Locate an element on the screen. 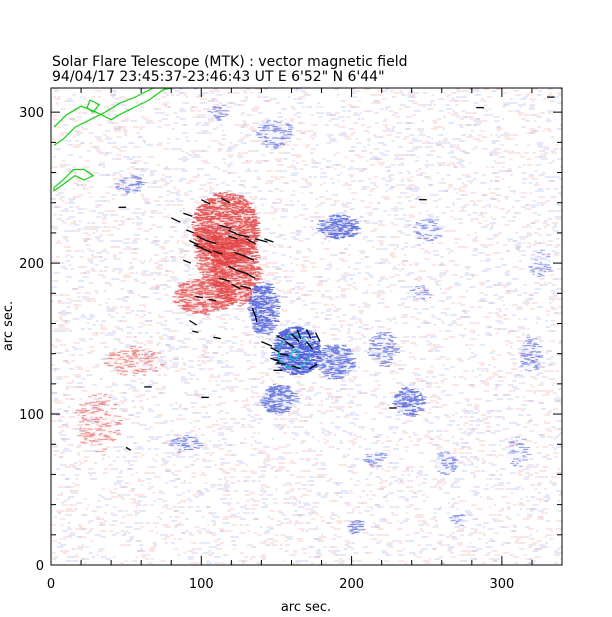 The height and width of the screenshot is (617, 612). y-tick-label: 200 is located at coordinates (31, 264).